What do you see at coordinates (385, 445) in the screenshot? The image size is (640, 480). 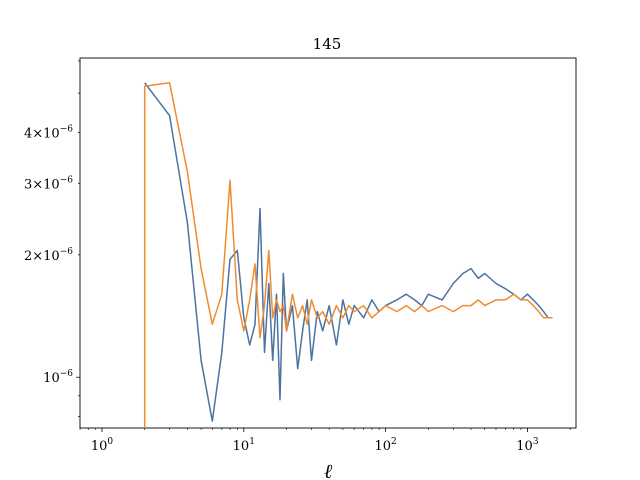 I see `x-tick-label: 10²` at bounding box center [385, 445].